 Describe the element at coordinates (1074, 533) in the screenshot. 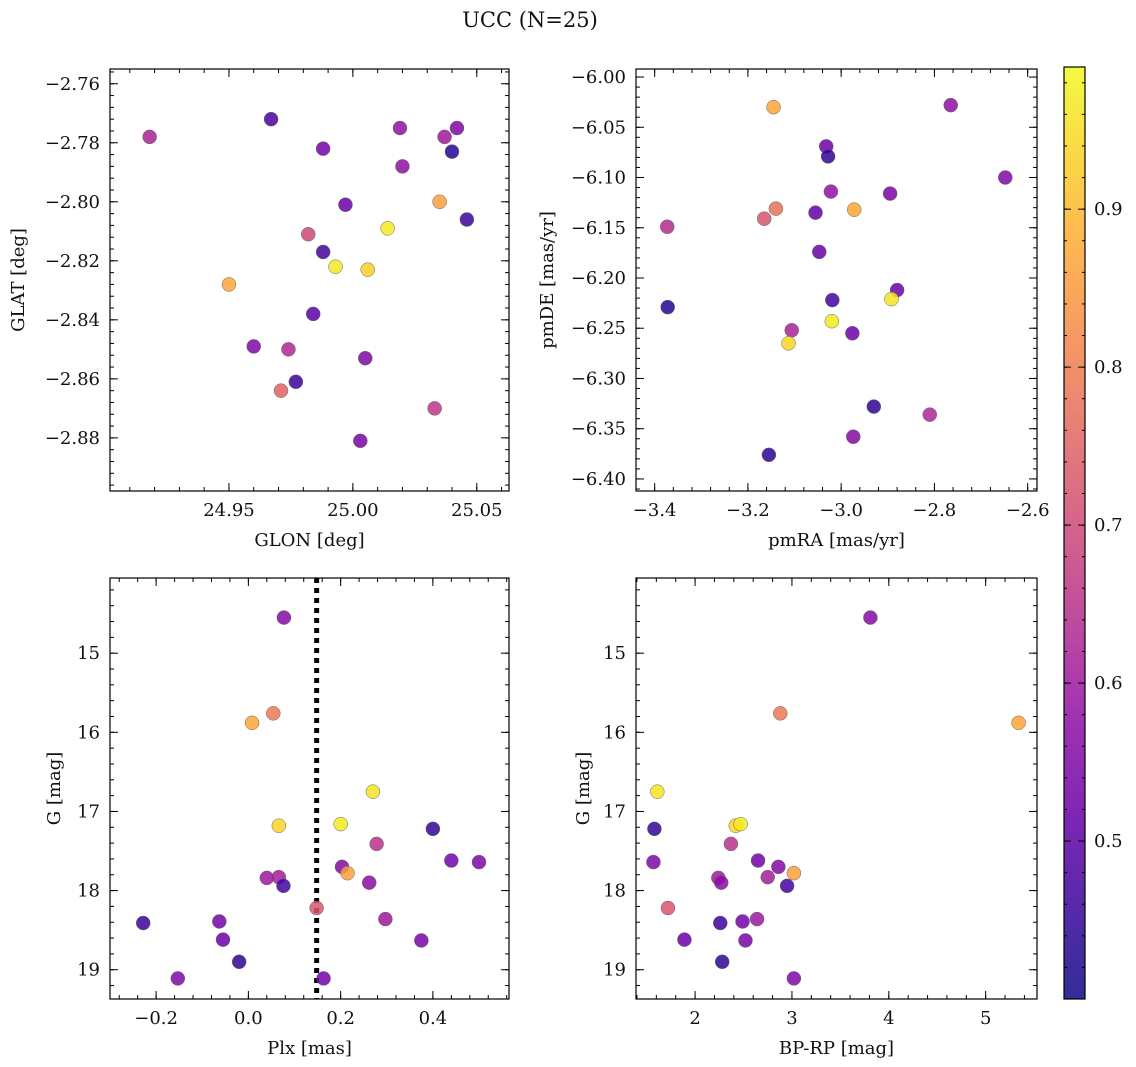

I see `colorbar-scale` at that location.